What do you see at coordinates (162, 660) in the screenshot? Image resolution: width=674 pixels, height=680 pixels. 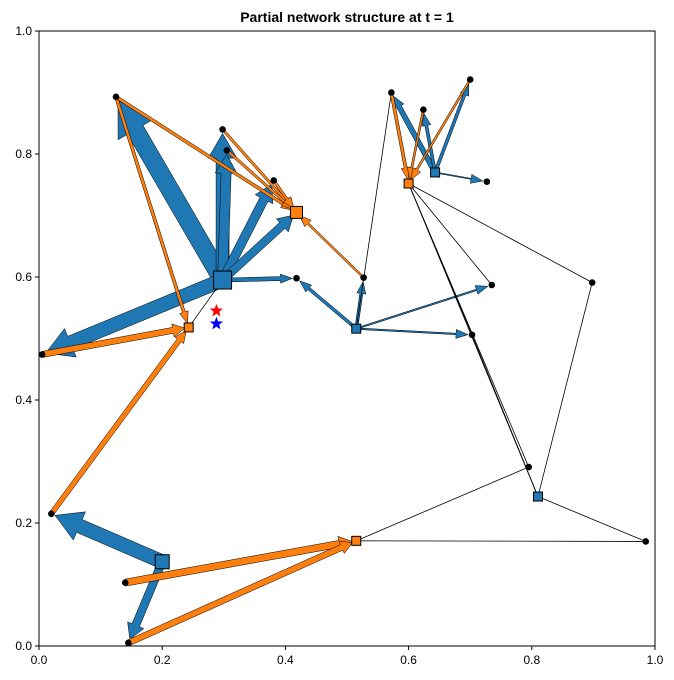 I see `x-tick-label: 0.2` at bounding box center [162, 660].